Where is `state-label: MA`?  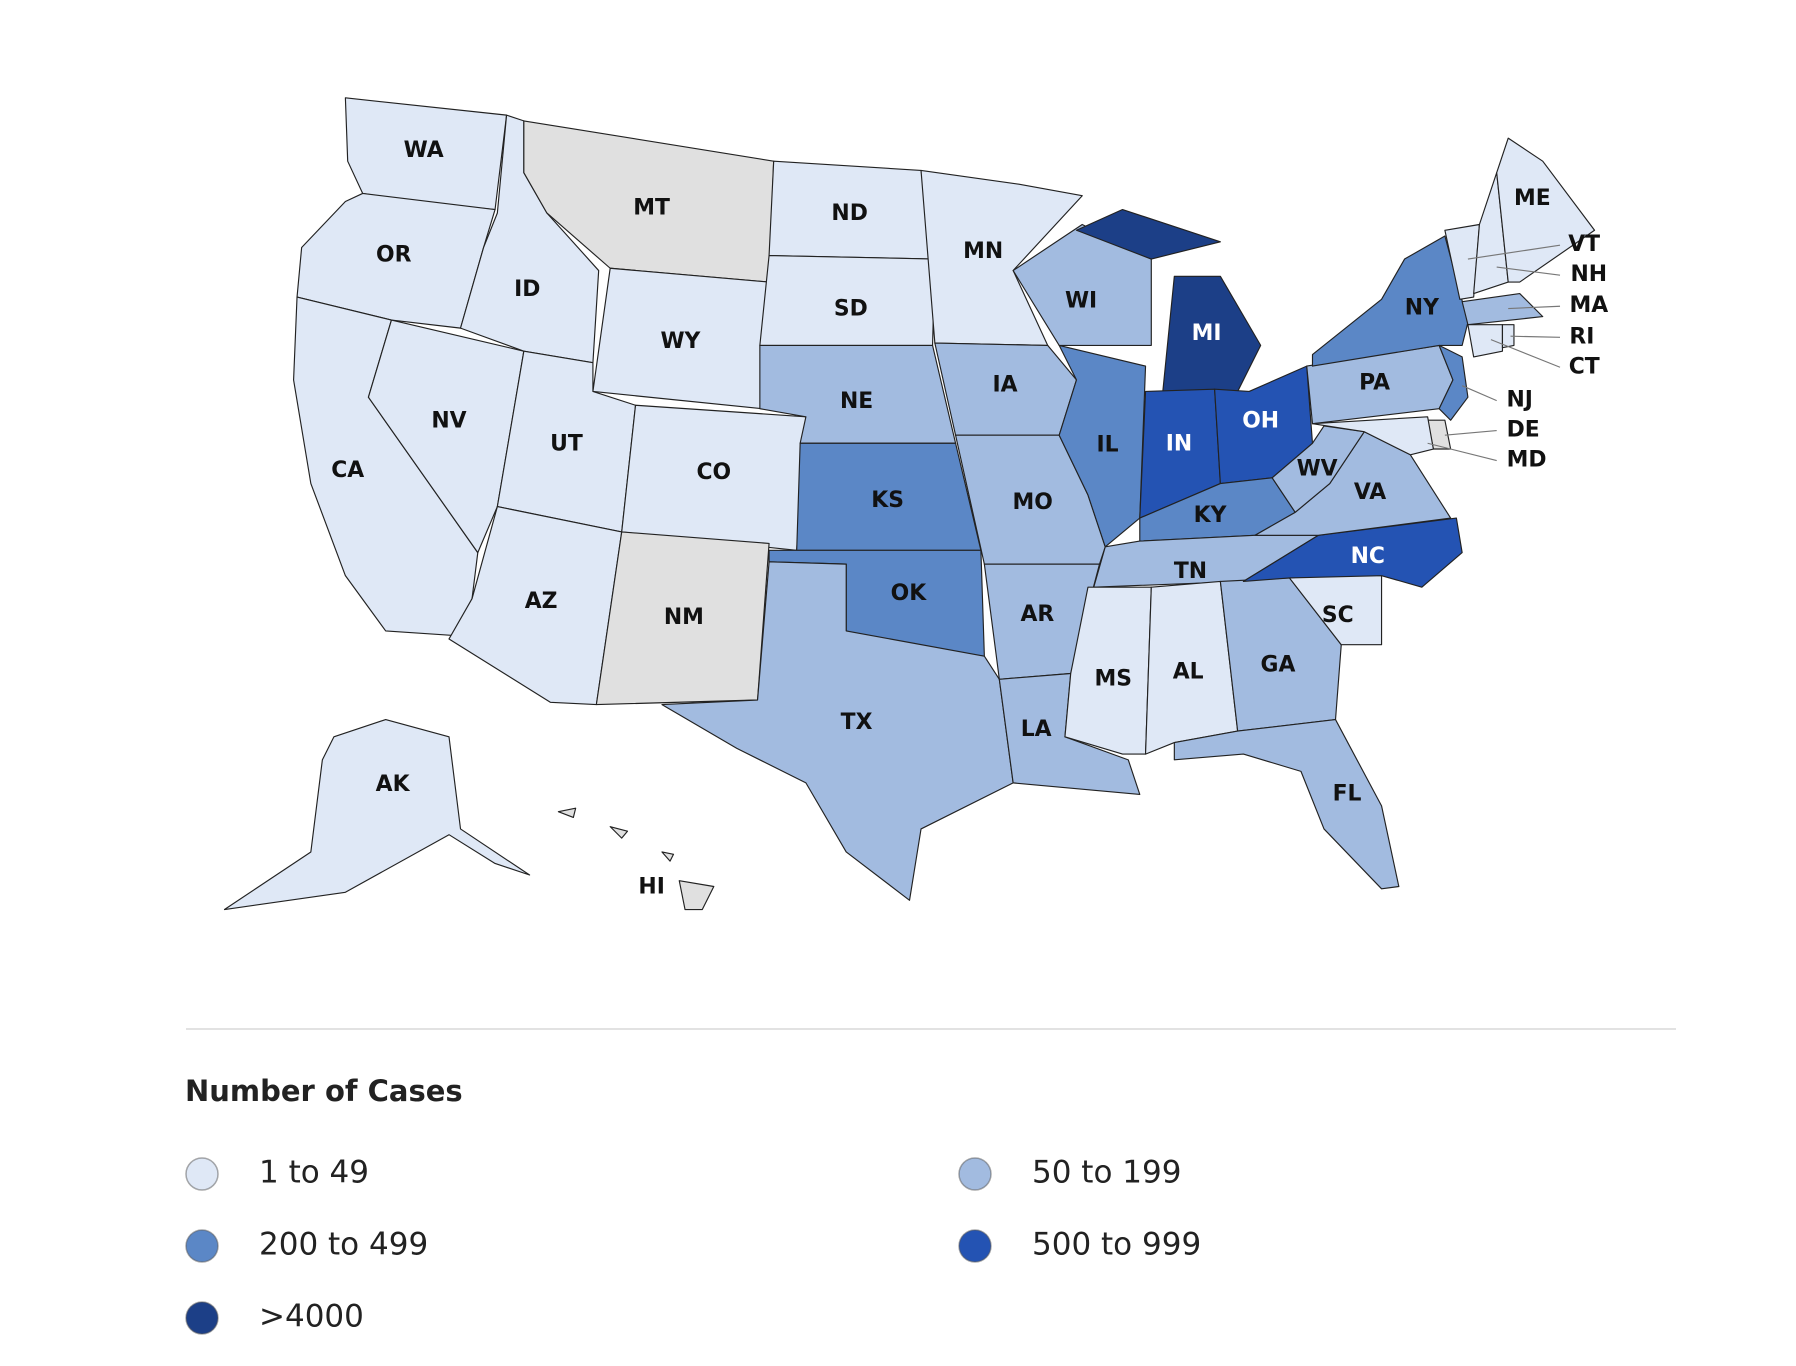 state-label: MA is located at coordinates (1588, 305).